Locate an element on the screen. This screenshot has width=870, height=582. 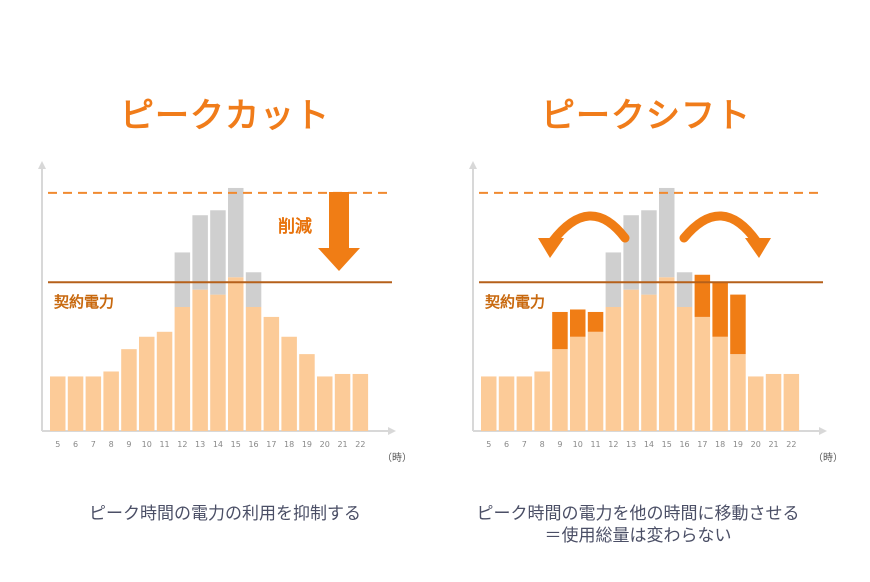
peak-shift-caption-line2: ＝使用総量は変わらない is located at coordinates (638, 536).